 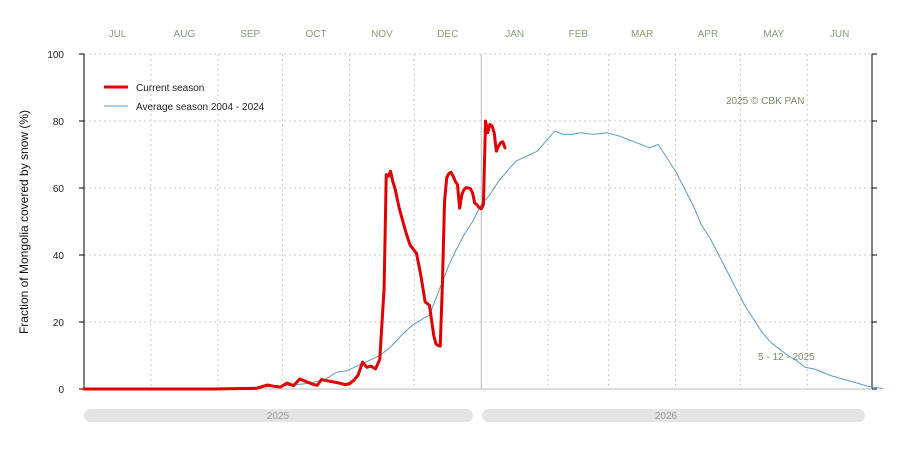 I want to click on month-label: APR, so click(x=708, y=34).